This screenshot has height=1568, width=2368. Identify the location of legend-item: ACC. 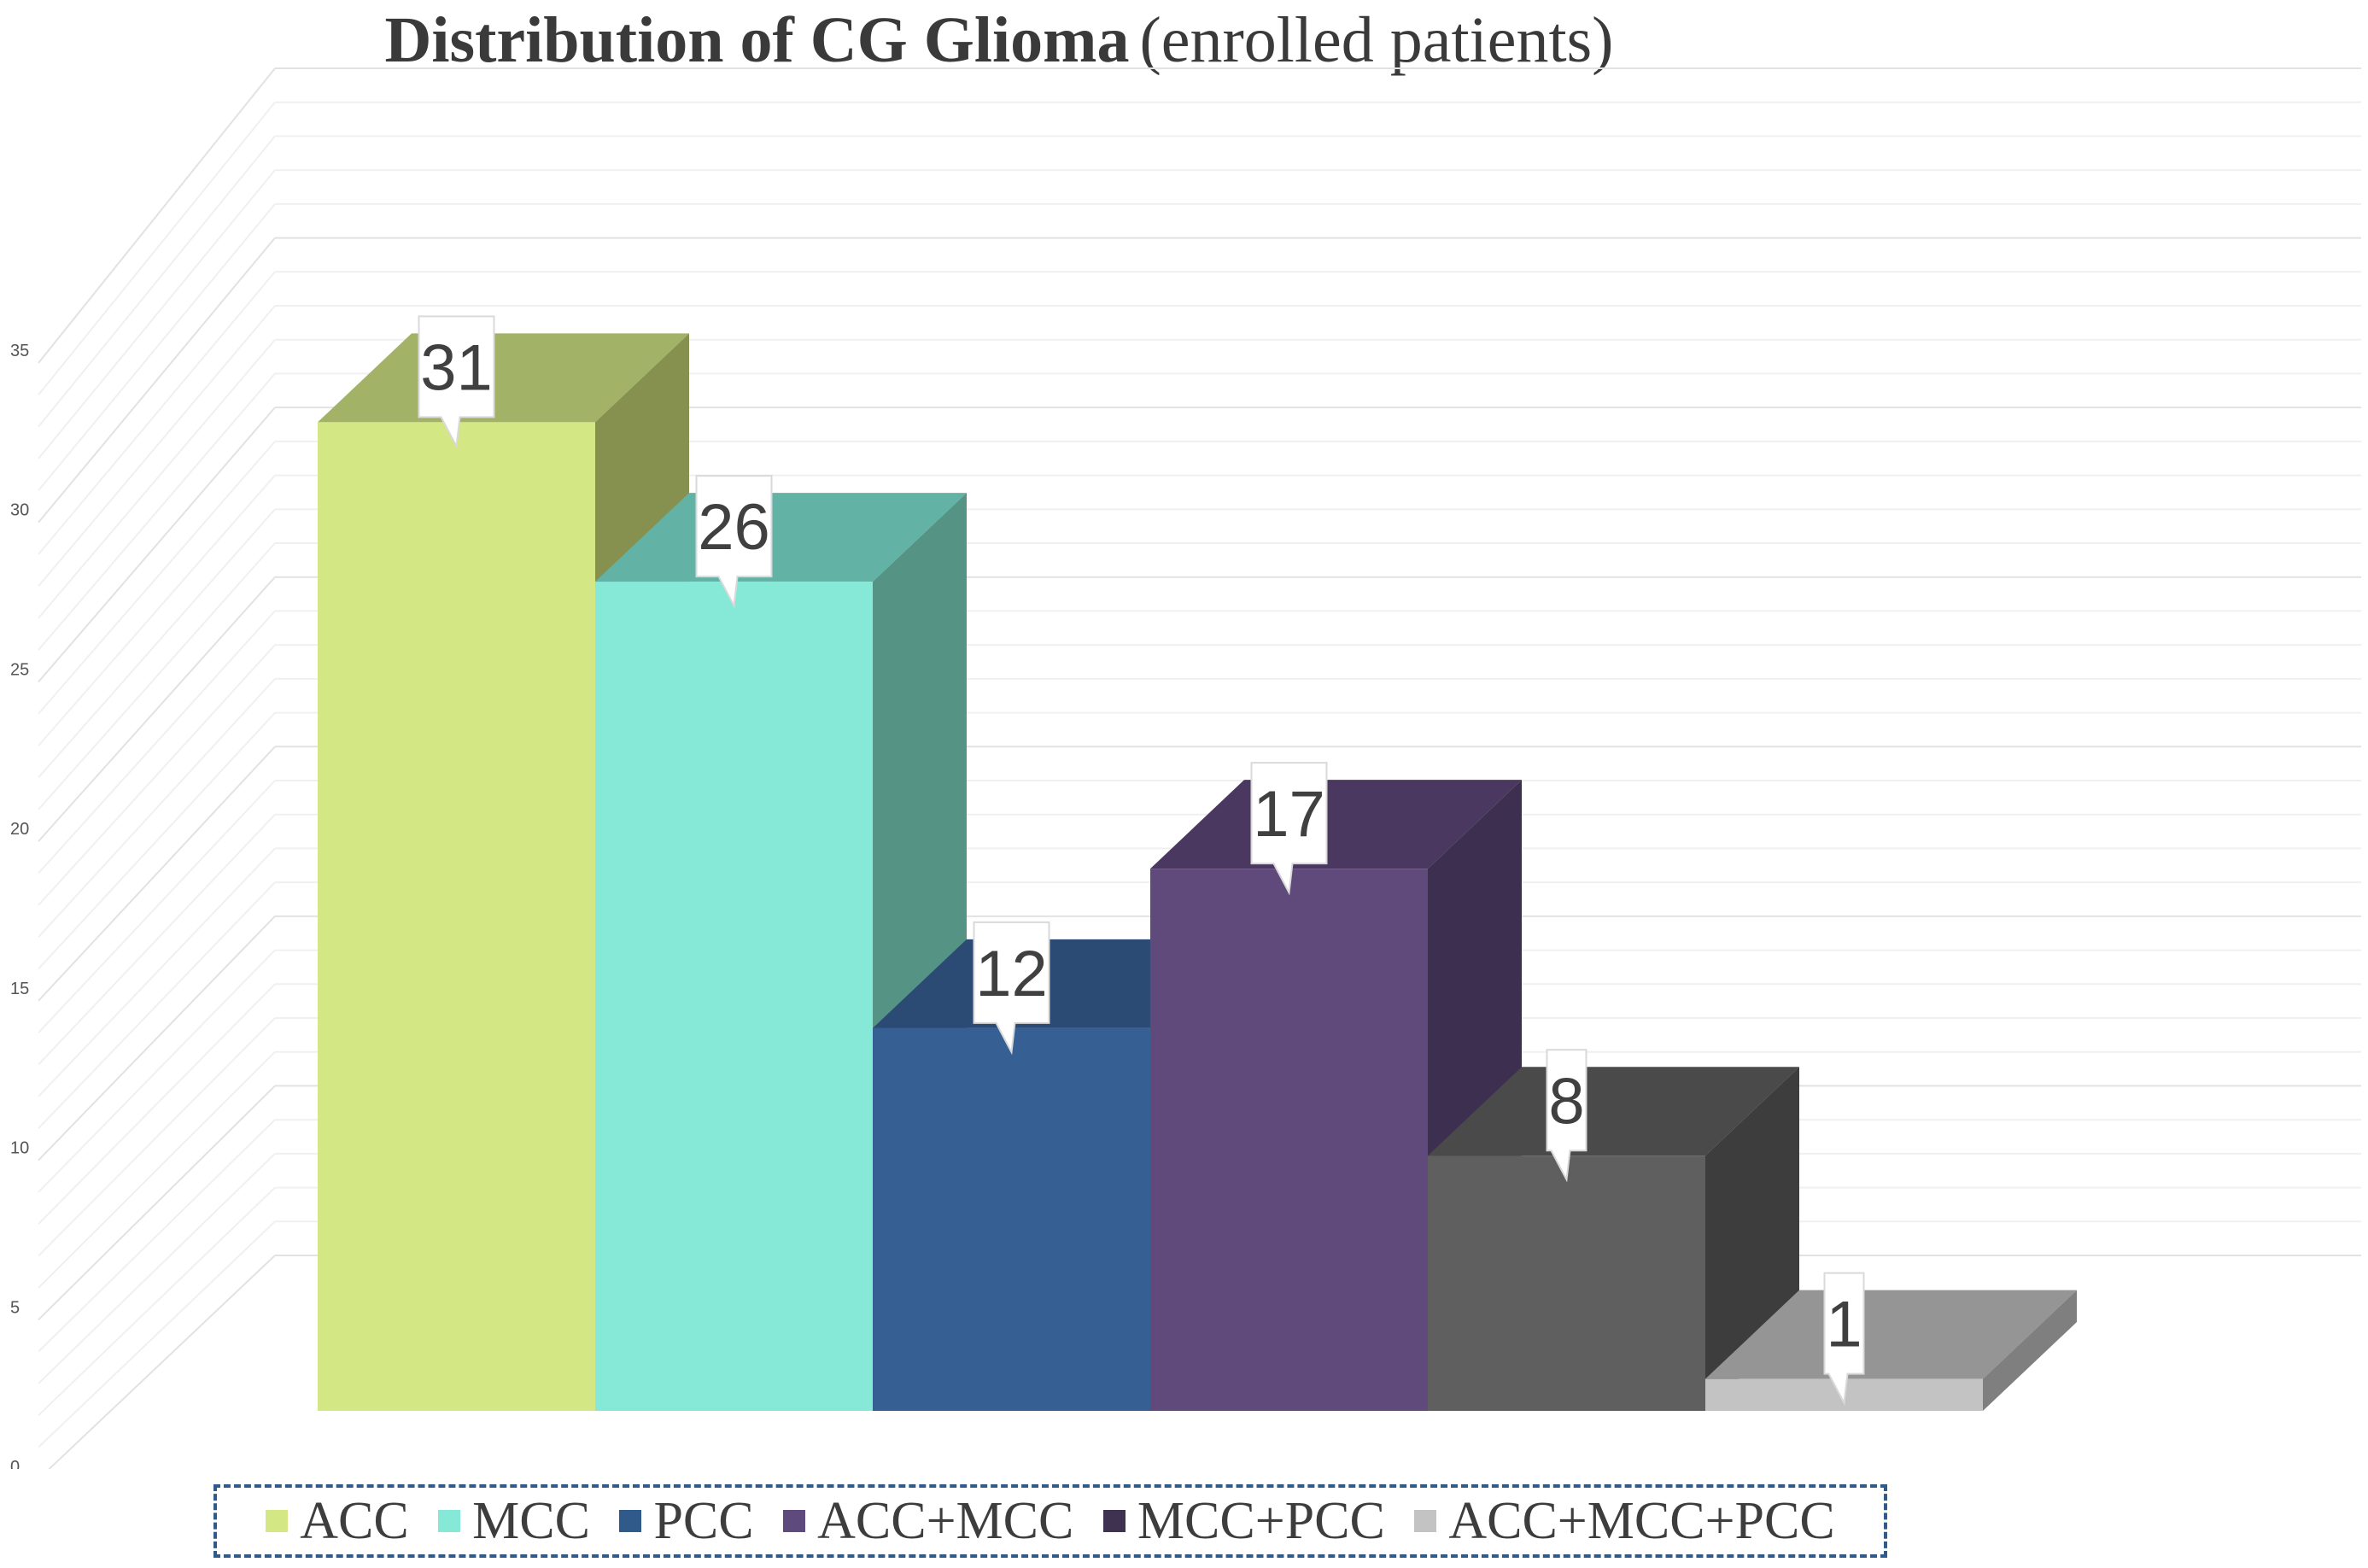
(337, 1521).